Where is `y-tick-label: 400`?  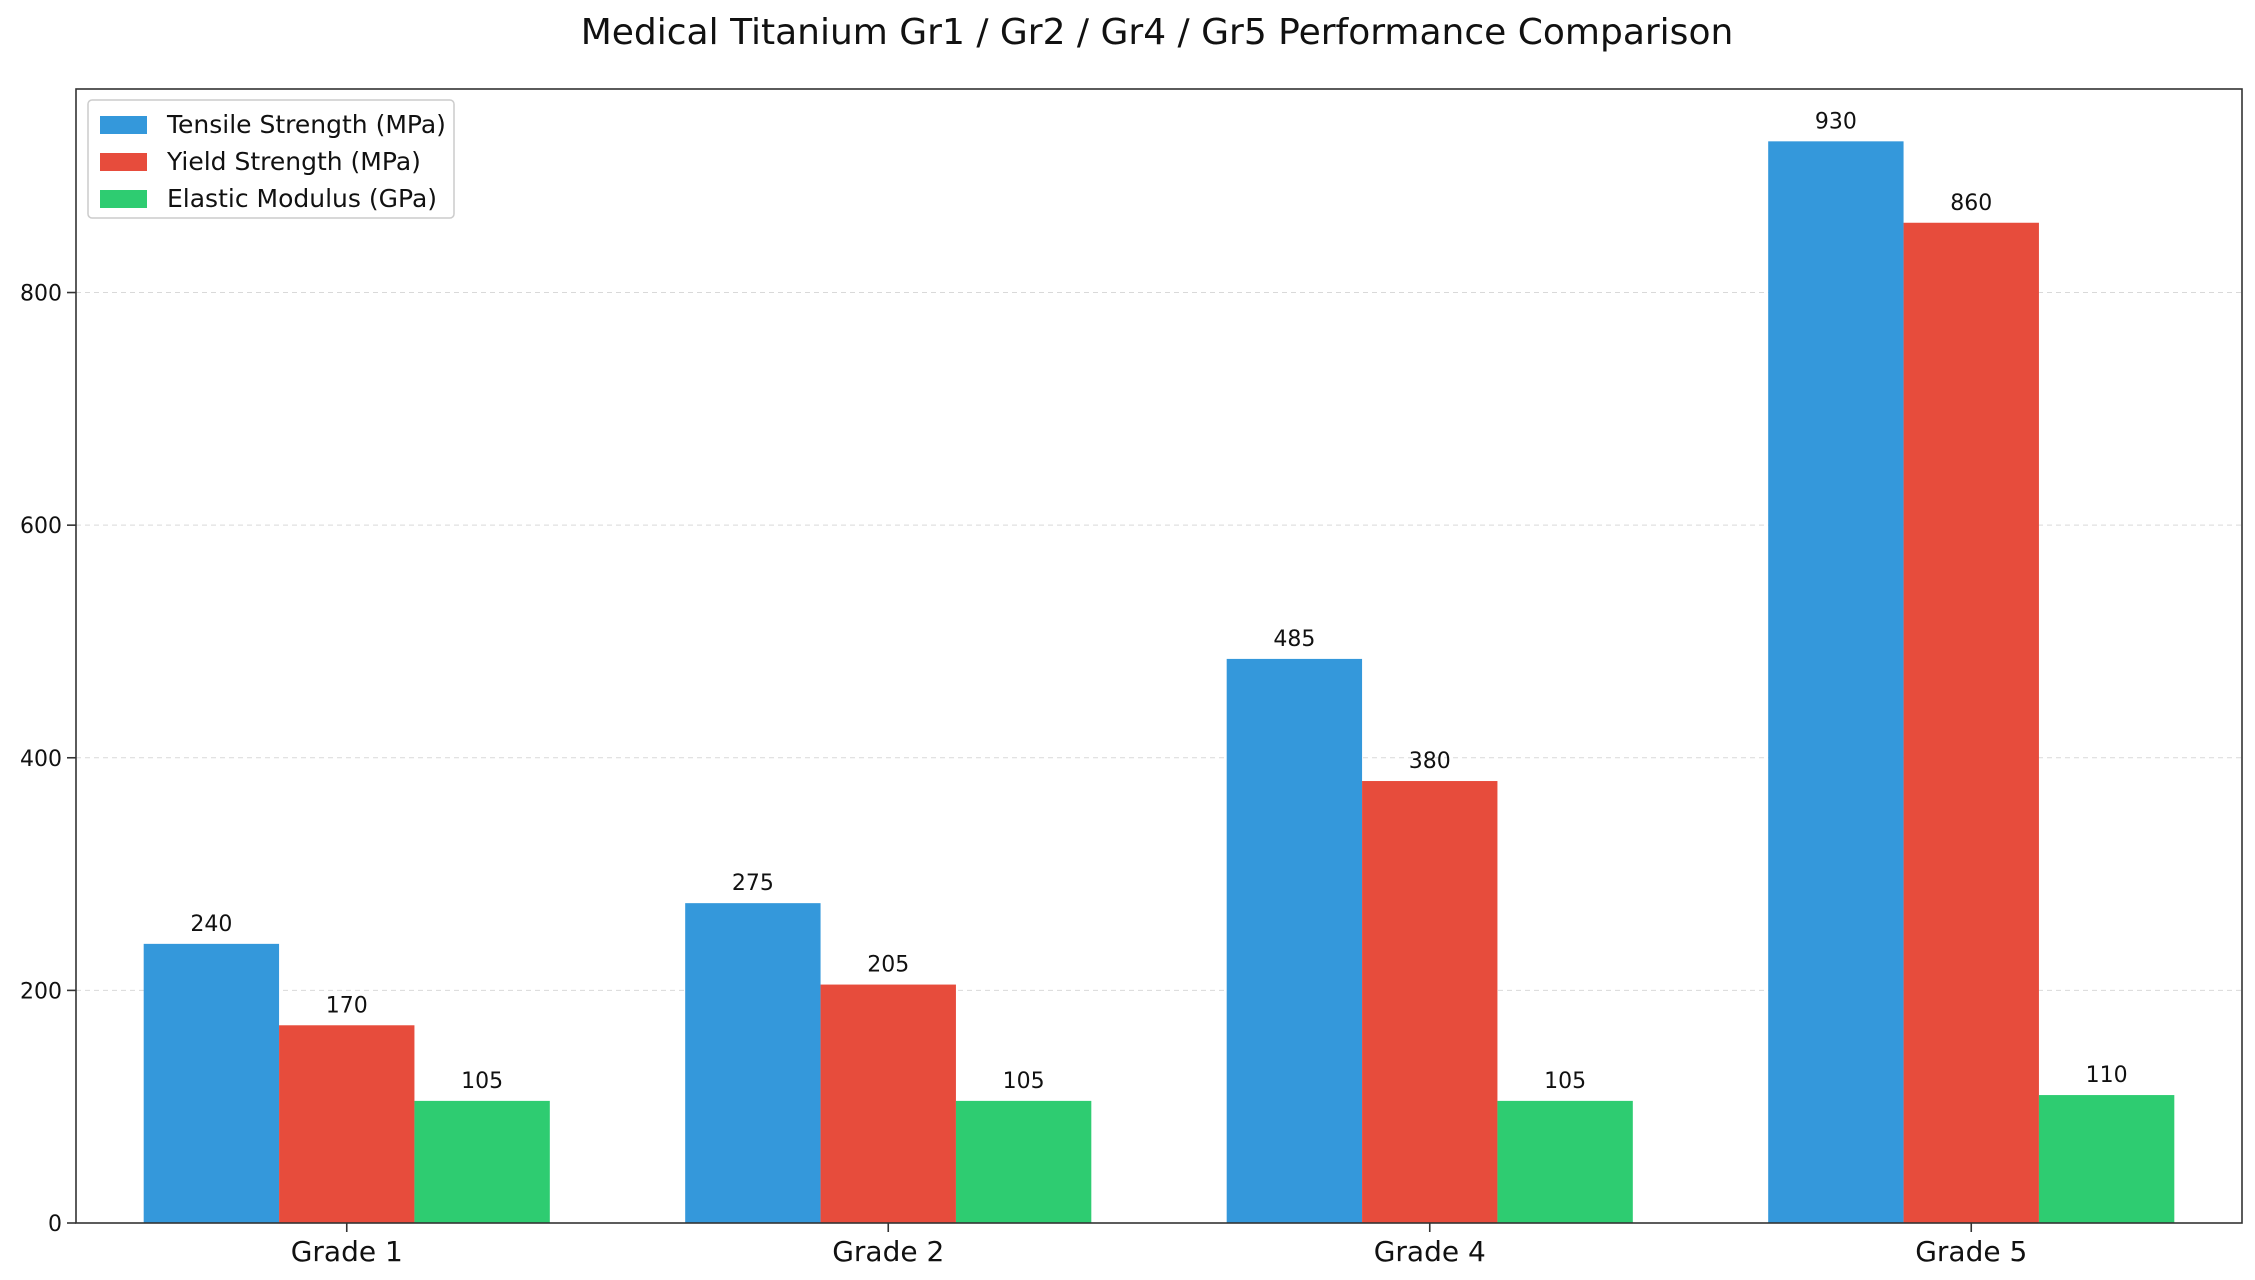 y-tick-label: 400 is located at coordinates (41, 759).